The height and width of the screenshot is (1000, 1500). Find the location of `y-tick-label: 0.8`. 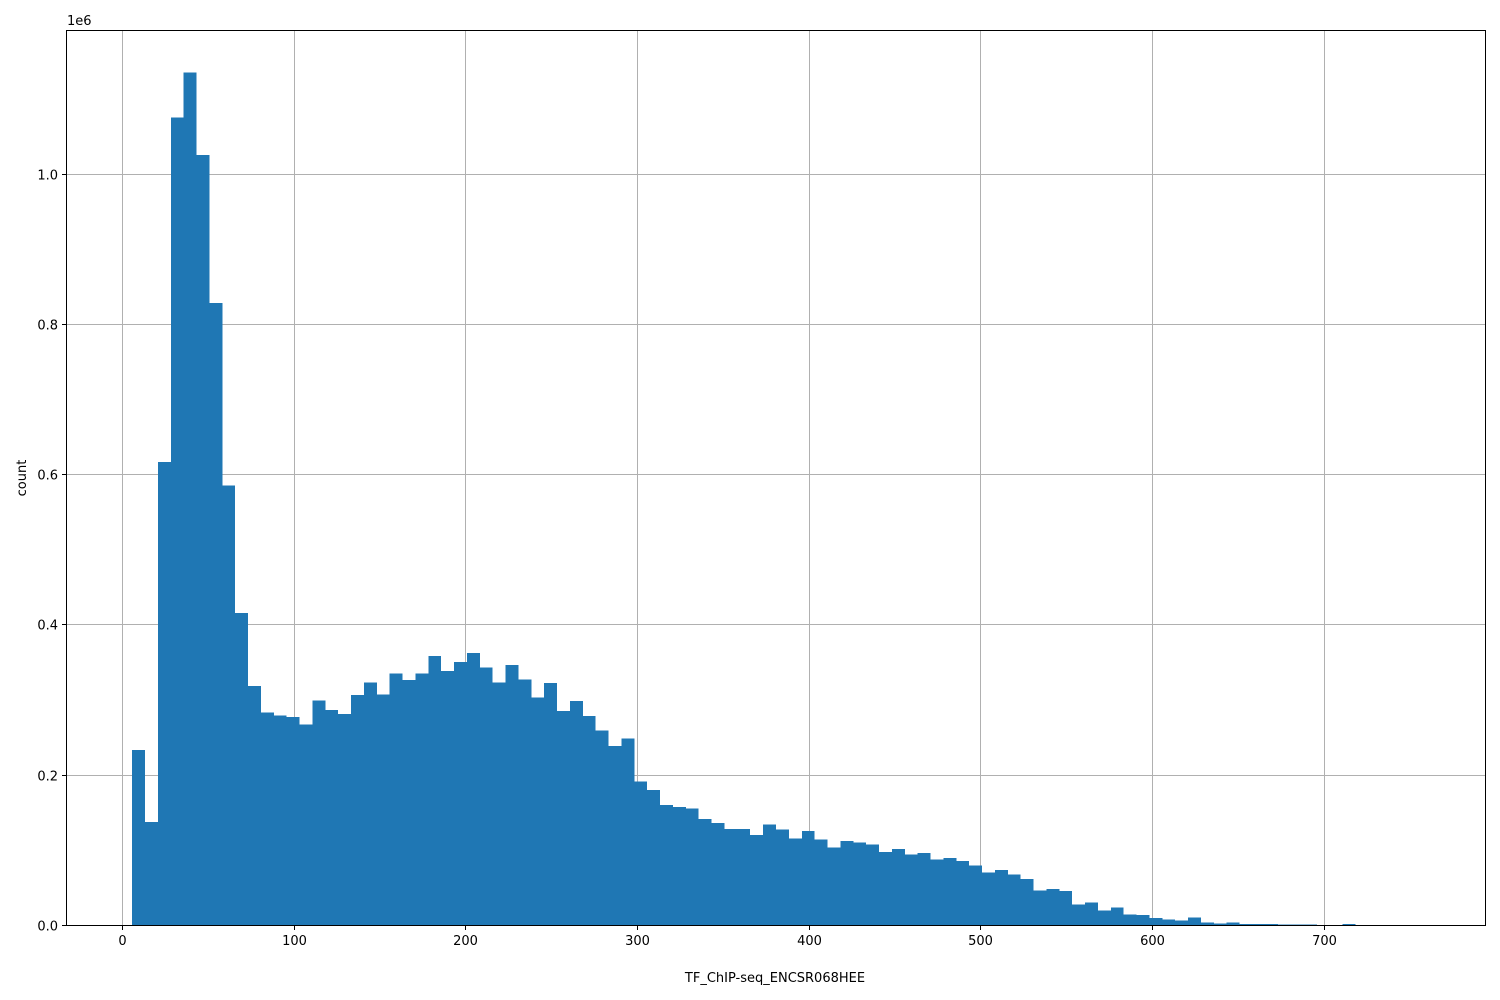

y-tick-label: 0.8 is located at coordinates (47, 326).